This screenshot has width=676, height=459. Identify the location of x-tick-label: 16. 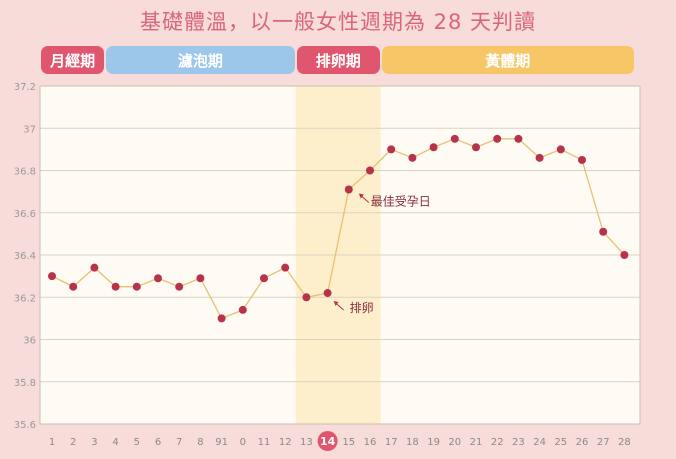
(370, 442).